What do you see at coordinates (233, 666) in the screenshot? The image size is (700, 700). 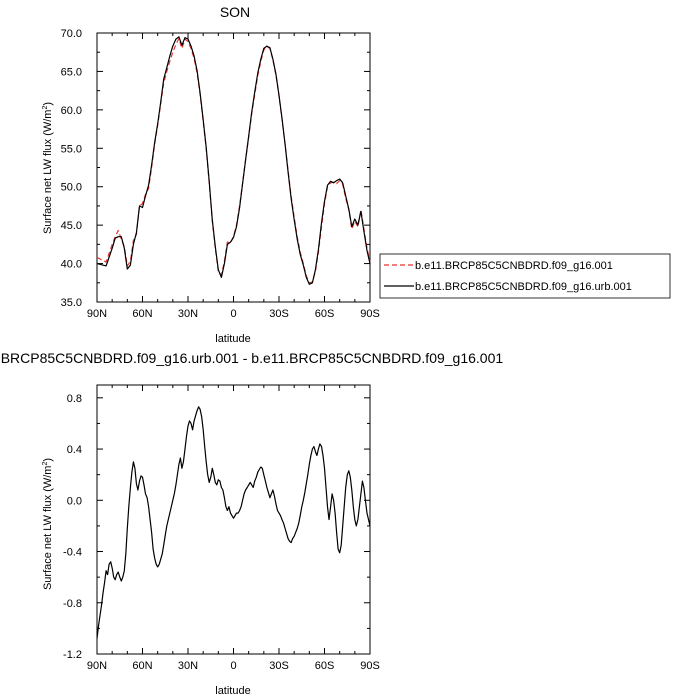 I see `bottom-x-tick-label: 0` at bounding box center [233, 666].